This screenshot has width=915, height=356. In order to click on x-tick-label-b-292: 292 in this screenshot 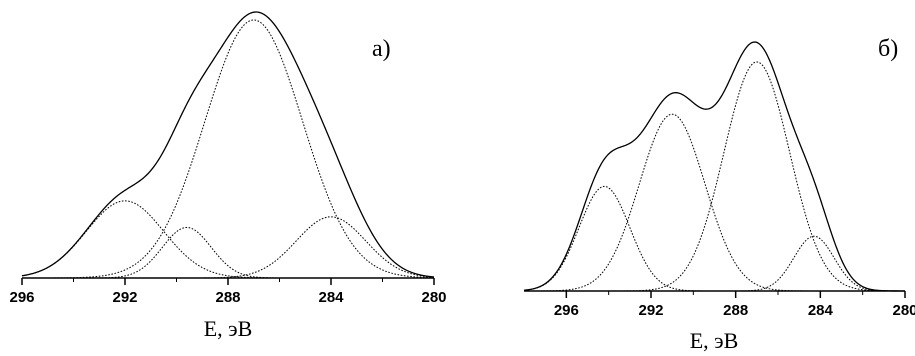, I will do `click(650, 310)`.